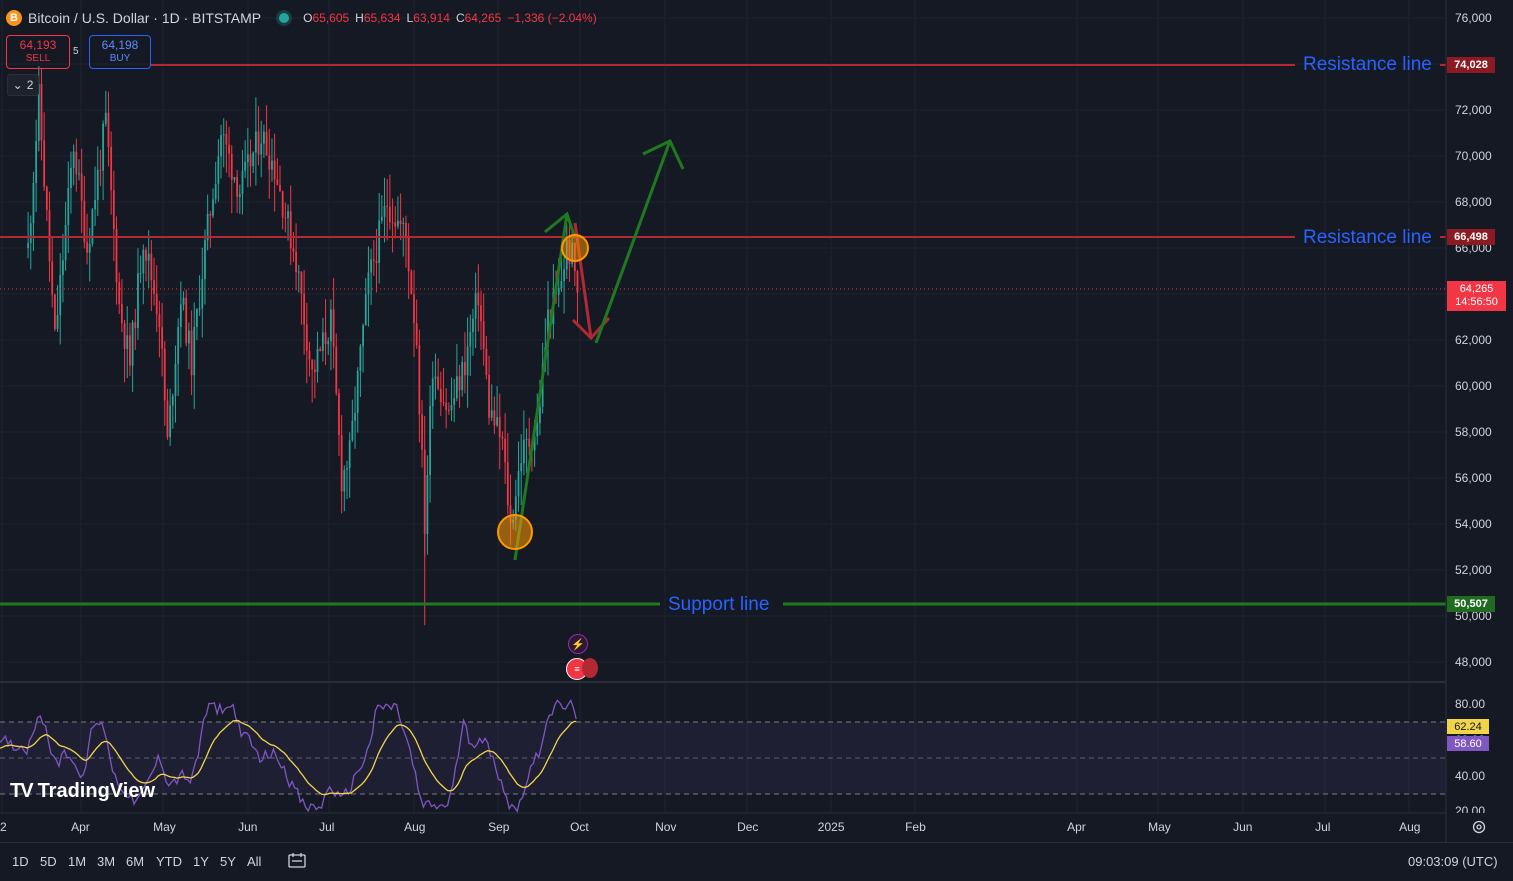 The image size is (1513, 881). I want to click on utc-clock: 09:03:09 (UTC), so click(1453, 861).